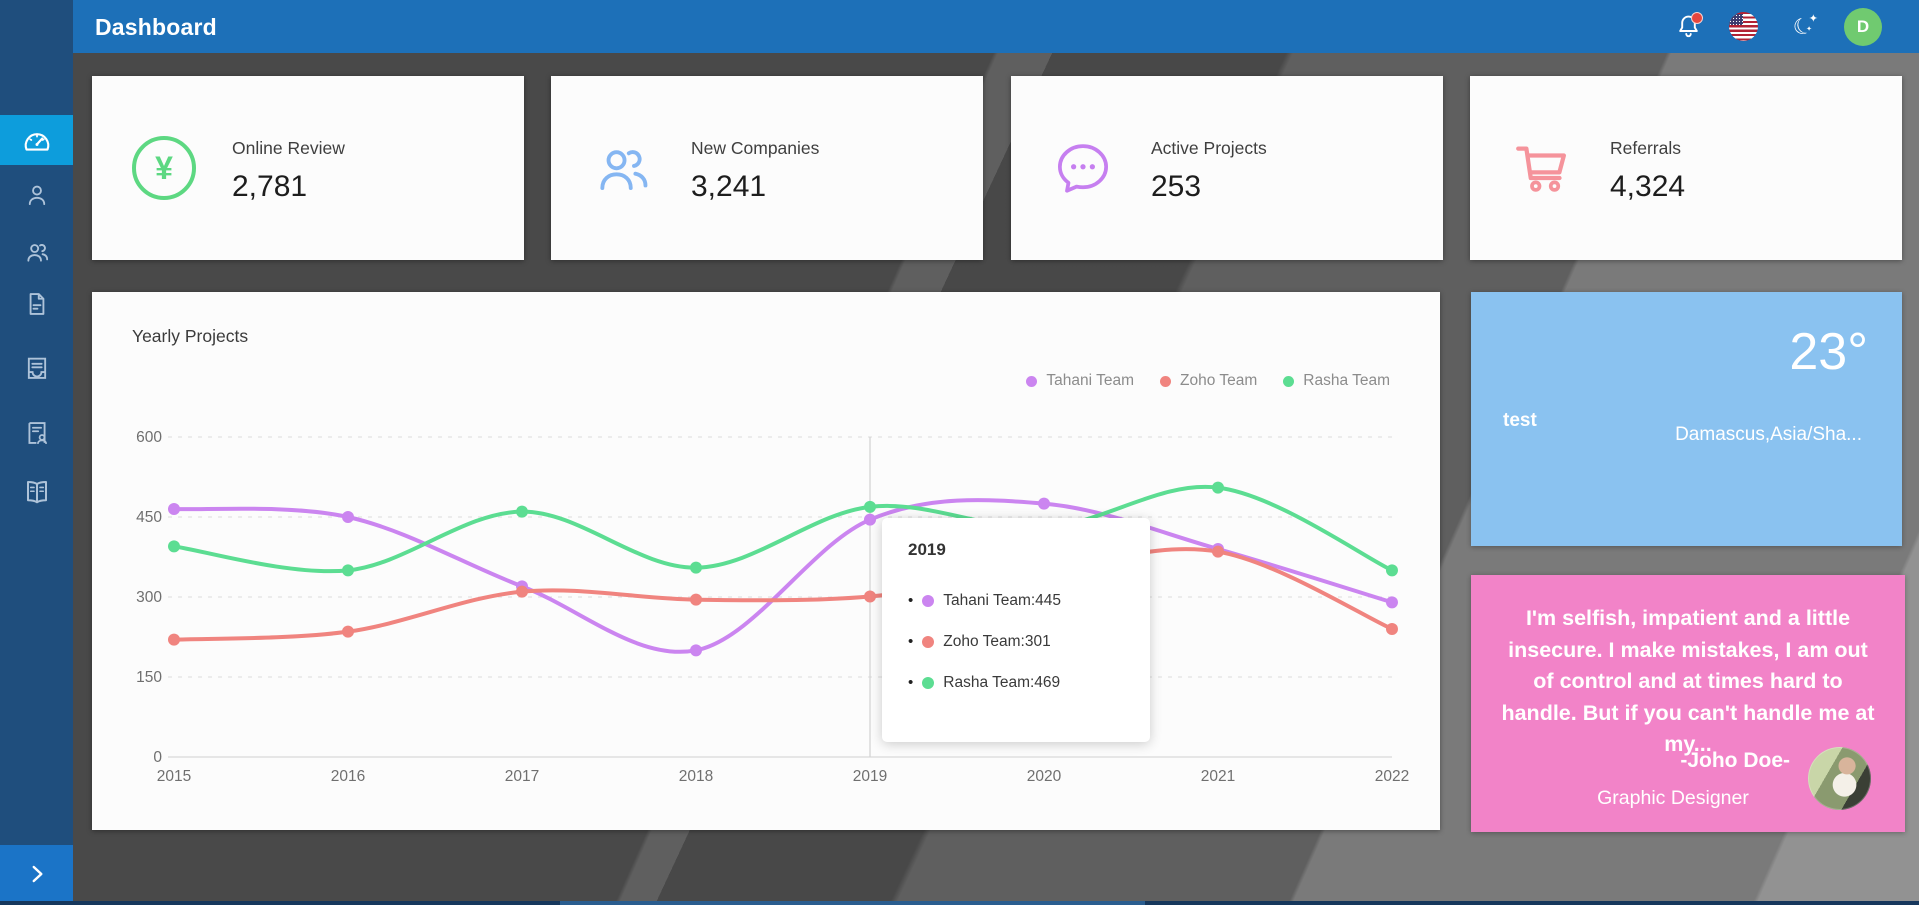 The width and height of the screenshot is (1919, 905). I want to click on quote-role: Graphic Designer, so click(1673, 798).